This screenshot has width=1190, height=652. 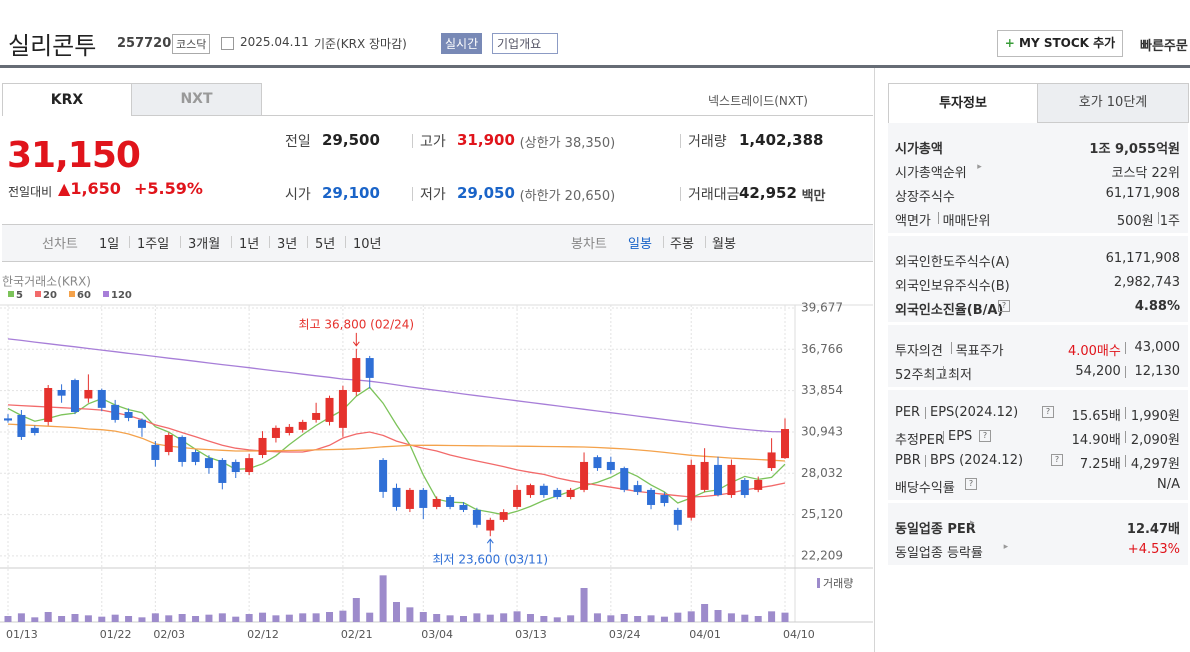 I want to click on orderbook-tab: 호가 10단계, so click(x=1113, y=103).